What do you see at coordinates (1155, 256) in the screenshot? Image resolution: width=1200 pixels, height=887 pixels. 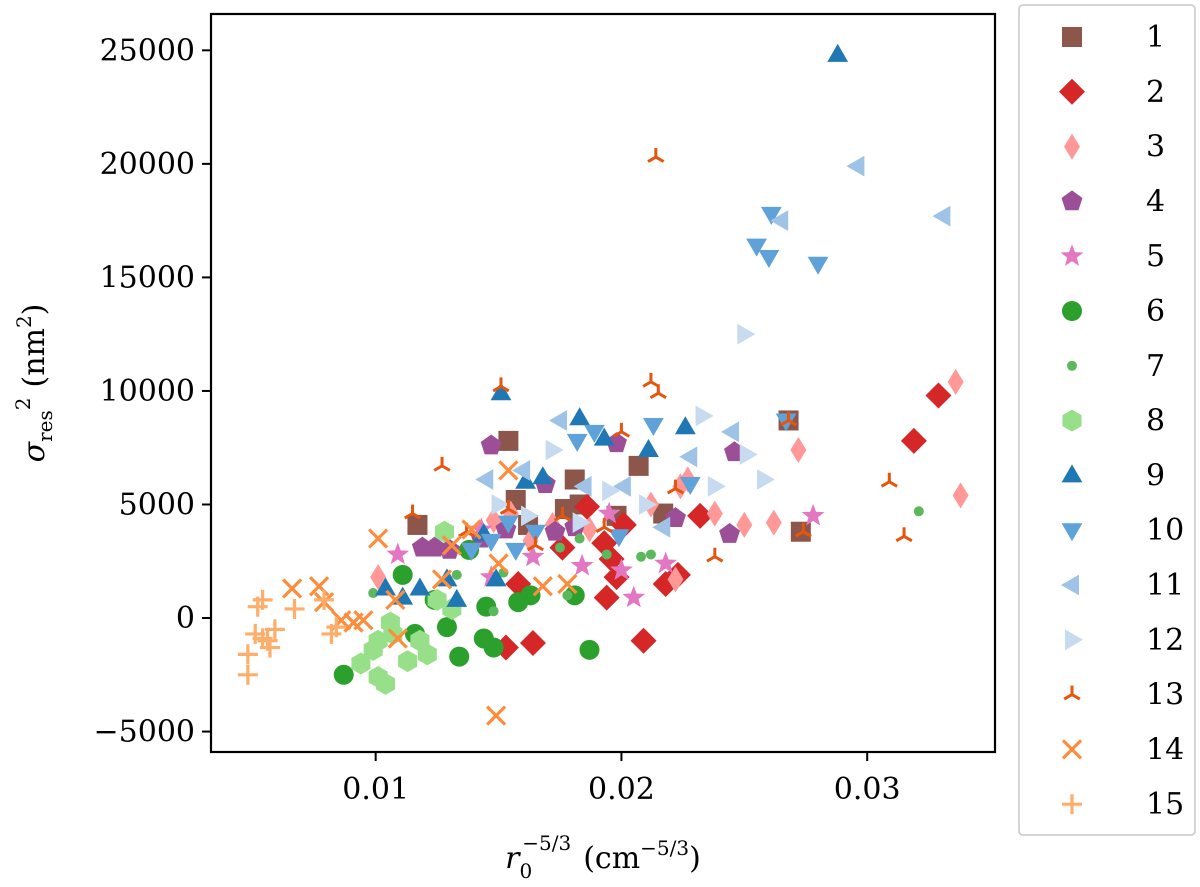 I see `legend-label-5: 5` at bounding box center [1155, 256].